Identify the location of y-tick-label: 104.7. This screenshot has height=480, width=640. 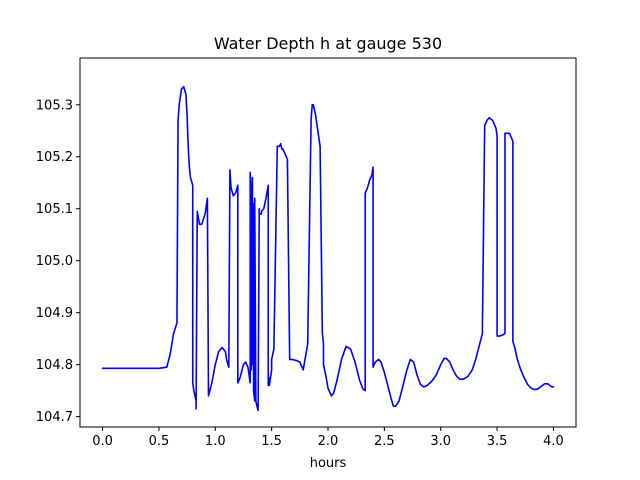
(54, 417).